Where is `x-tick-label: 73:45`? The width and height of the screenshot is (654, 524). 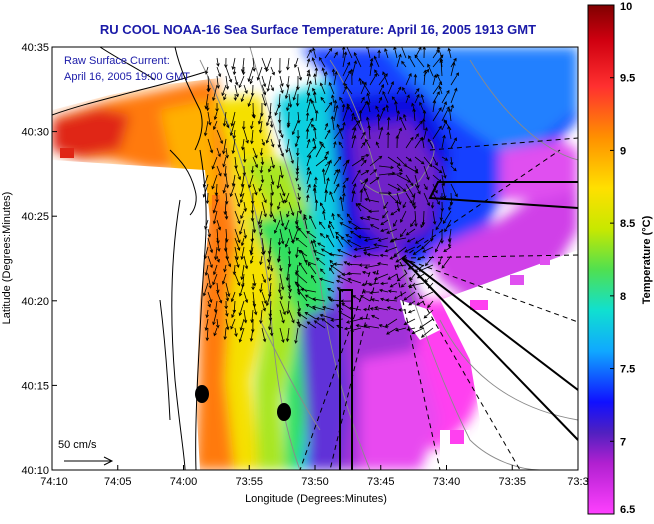
x-tick-label: 73:45 is located at coordinates (381, 482).